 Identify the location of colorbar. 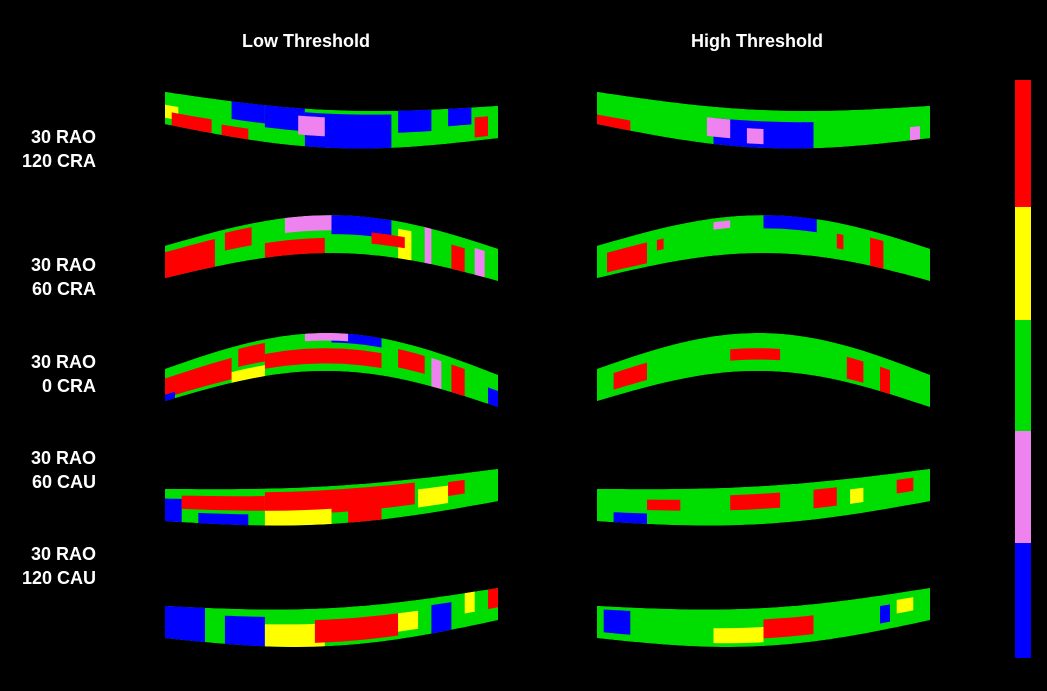
(1023, 369).